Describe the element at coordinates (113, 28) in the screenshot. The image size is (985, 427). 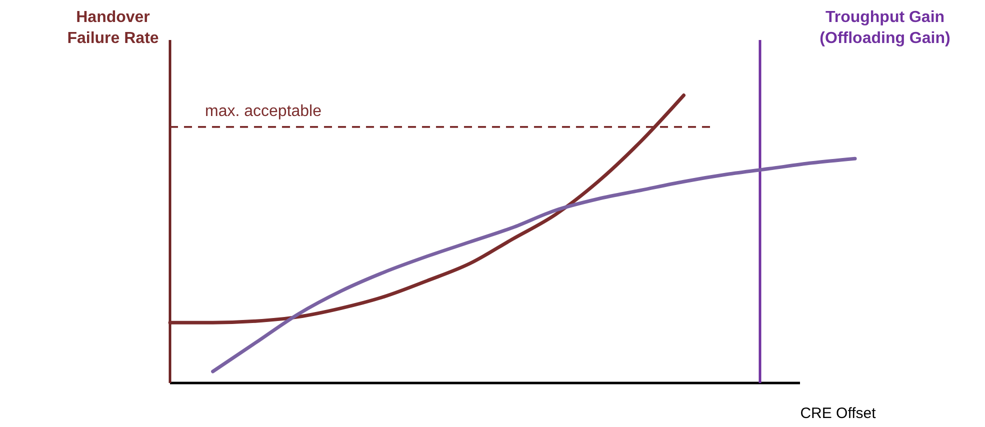
I see `y-axis-title: Handover Failure Rate` at that location.